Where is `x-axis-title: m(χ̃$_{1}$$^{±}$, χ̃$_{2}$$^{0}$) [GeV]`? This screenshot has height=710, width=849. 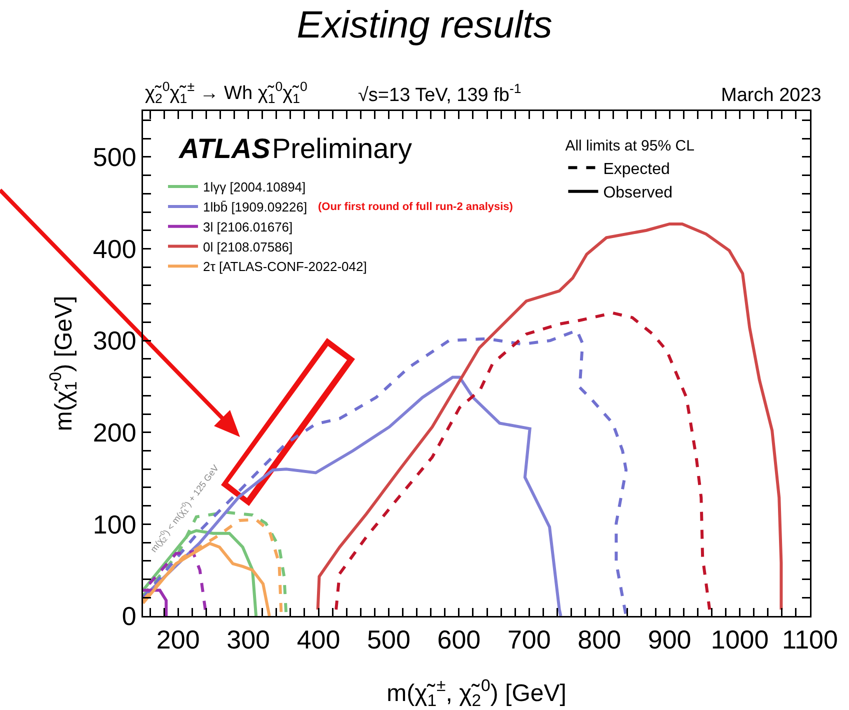 x-axis-title: m(χ̃$_{1}$$^{±}$, χ̃$_{2}$$^{0}$) [GeV] is located at coordinates (476, 693).